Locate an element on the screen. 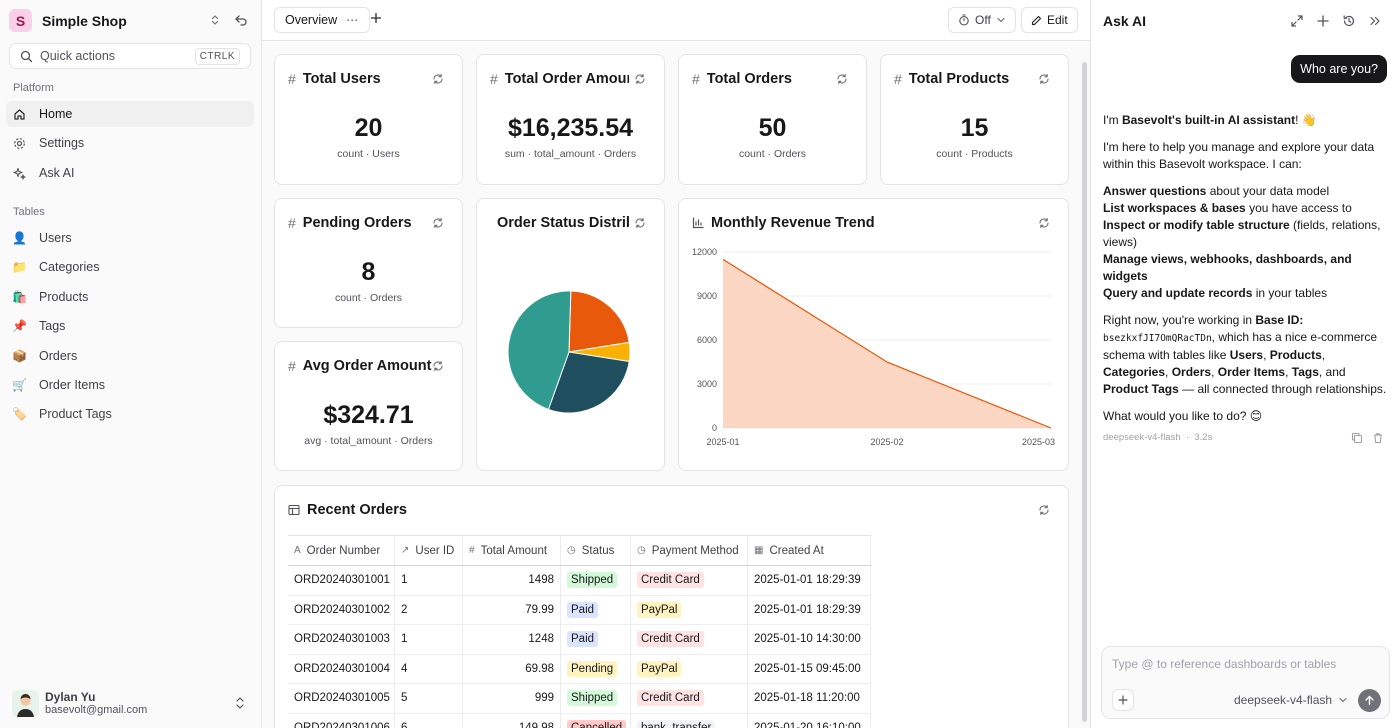 The height and width of the screenshot is (728, 1400). status-badge: Cancelled is located at coordinates (597, 723).